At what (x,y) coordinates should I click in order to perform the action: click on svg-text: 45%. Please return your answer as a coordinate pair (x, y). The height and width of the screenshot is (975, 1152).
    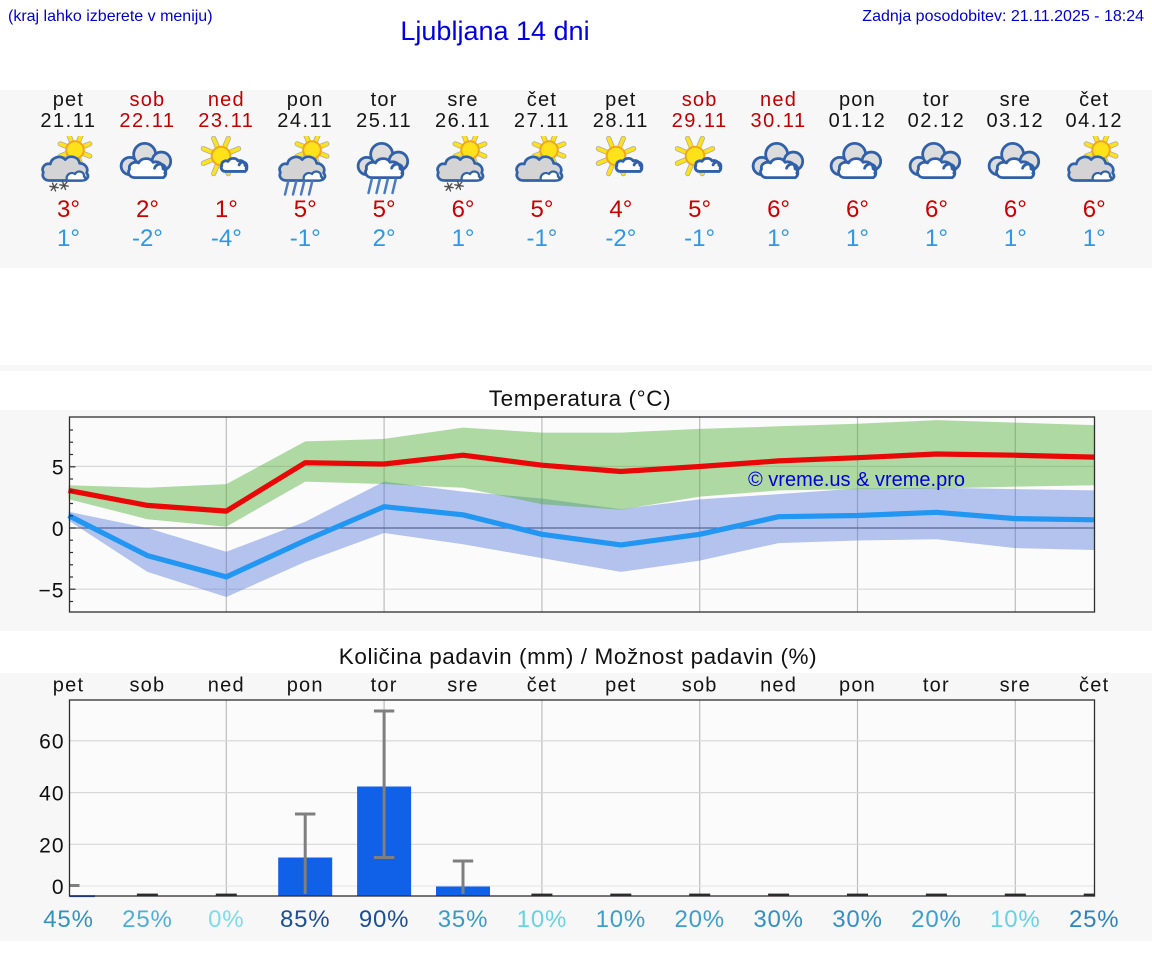
    Looking at the image, I should click on (68, 919).